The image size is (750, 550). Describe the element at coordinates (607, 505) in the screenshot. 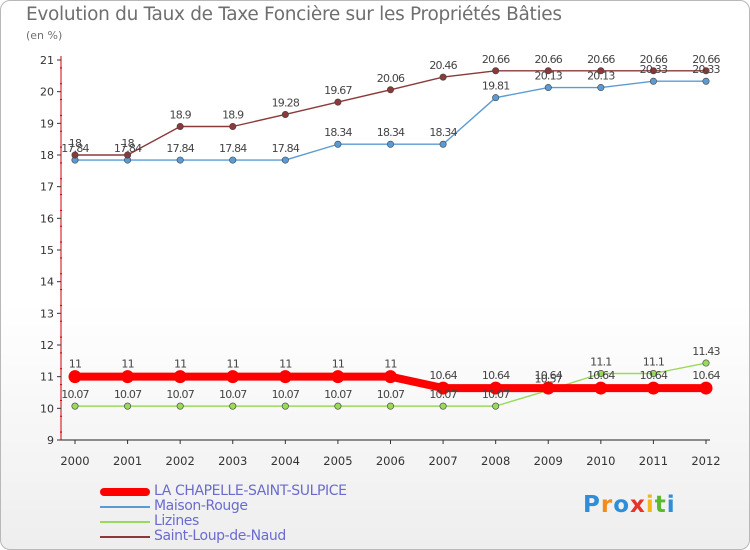

I see `logo-letter: r` at that location.